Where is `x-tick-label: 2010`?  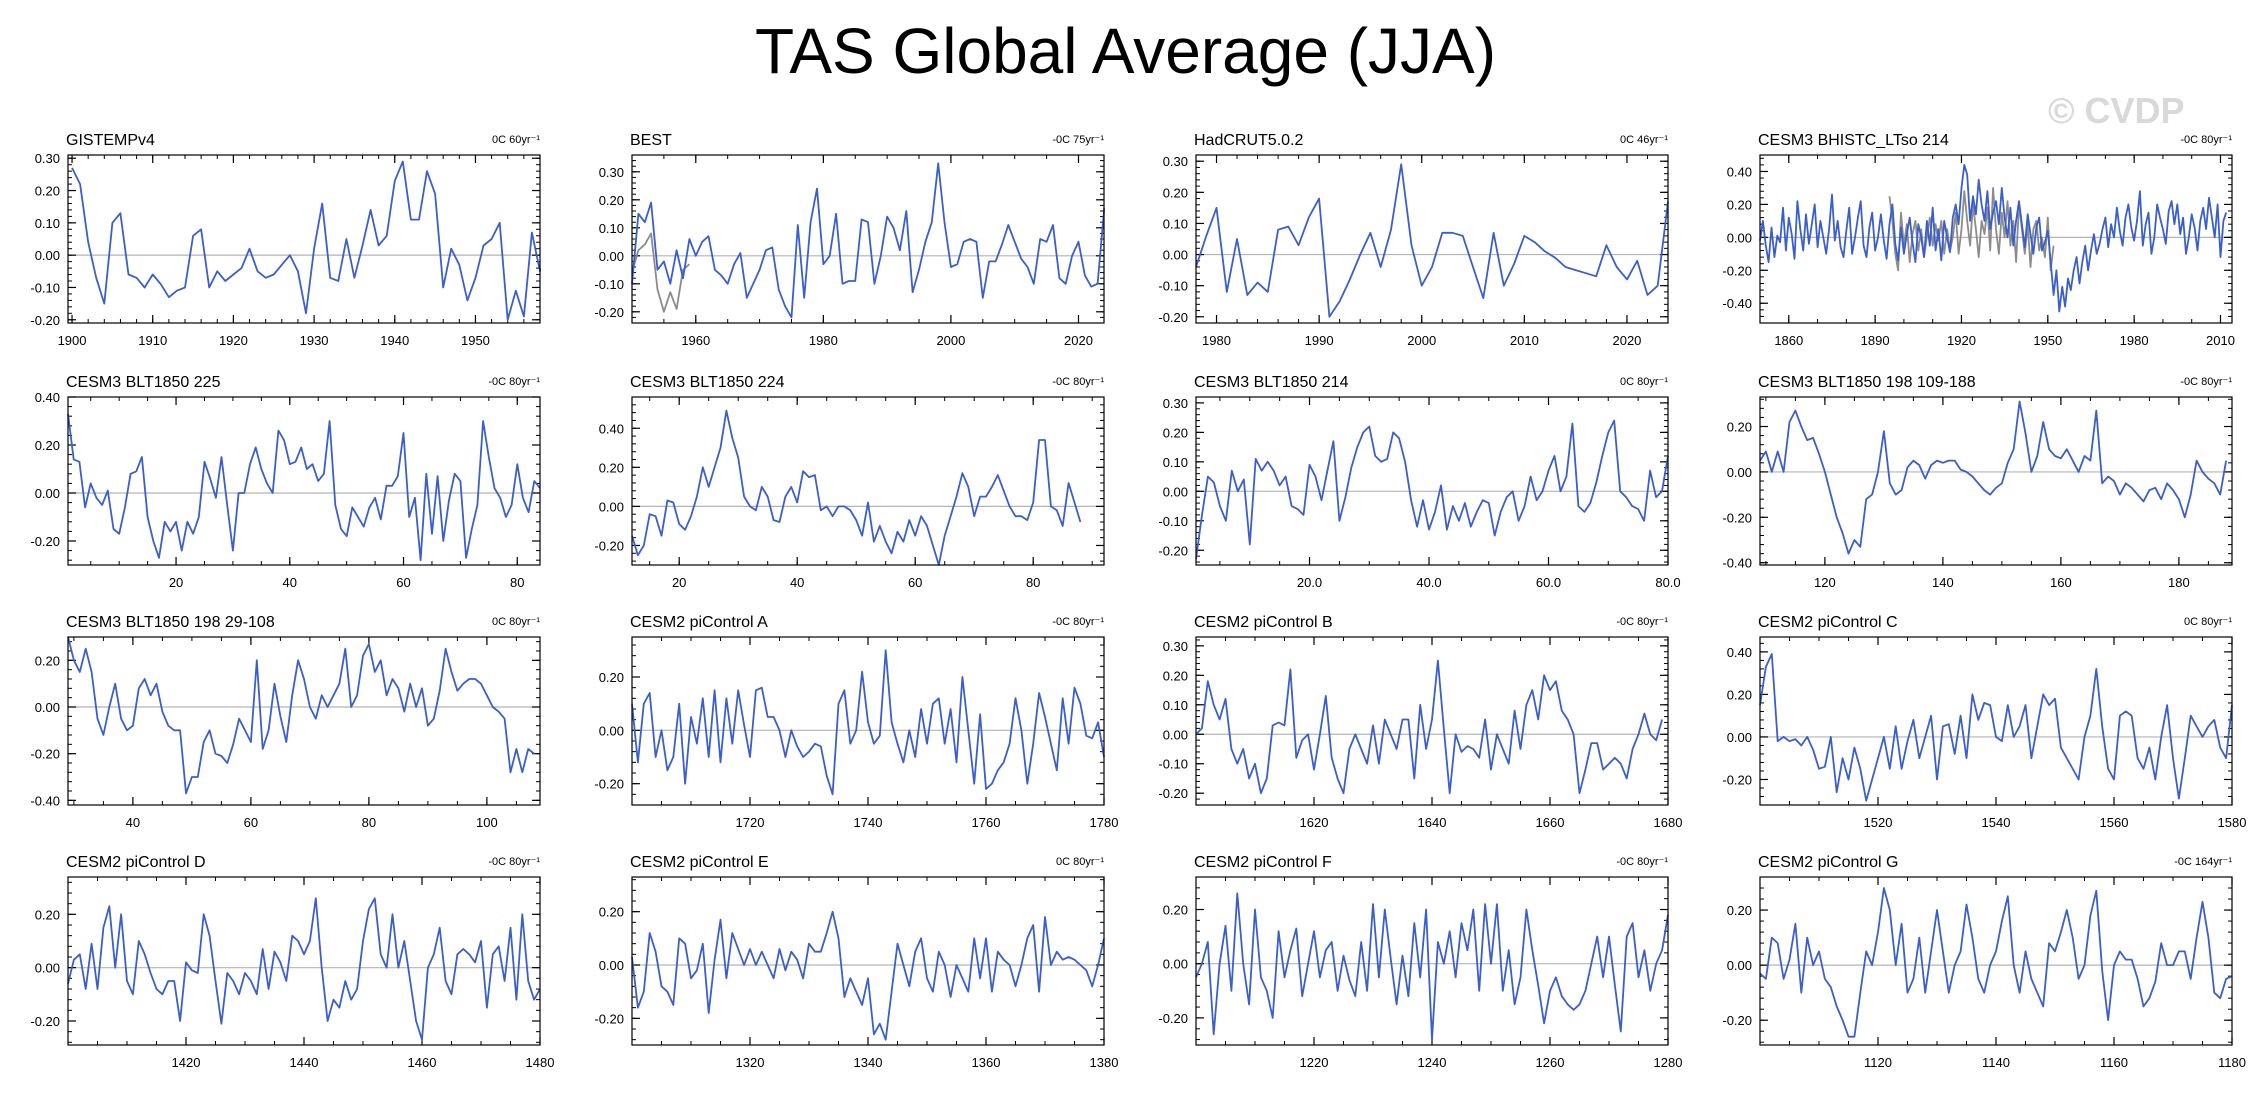 x-tick-label: 2010 is located at coordinates (2220, 340).